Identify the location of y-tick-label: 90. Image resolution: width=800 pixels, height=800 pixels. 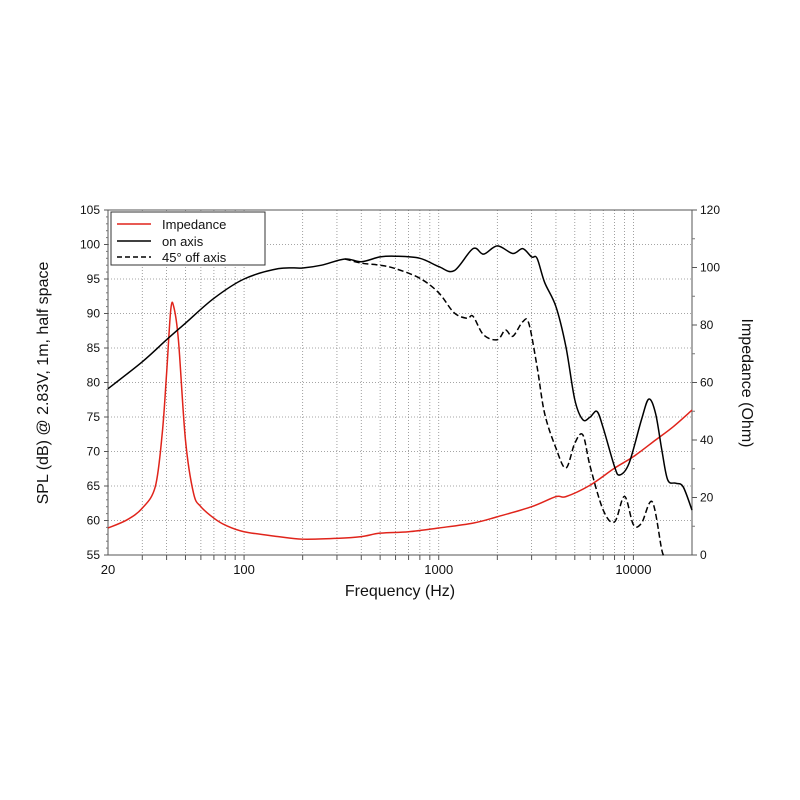
(94, 314).